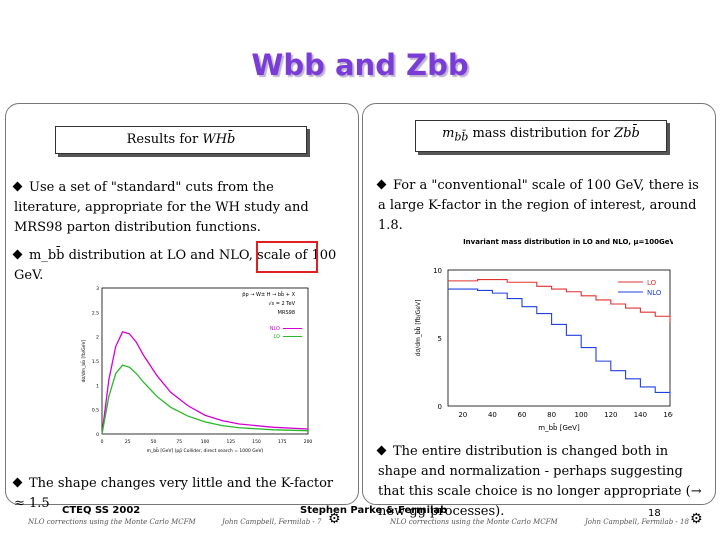  I want to click on x-tick-label: 175, so click(282, 442).